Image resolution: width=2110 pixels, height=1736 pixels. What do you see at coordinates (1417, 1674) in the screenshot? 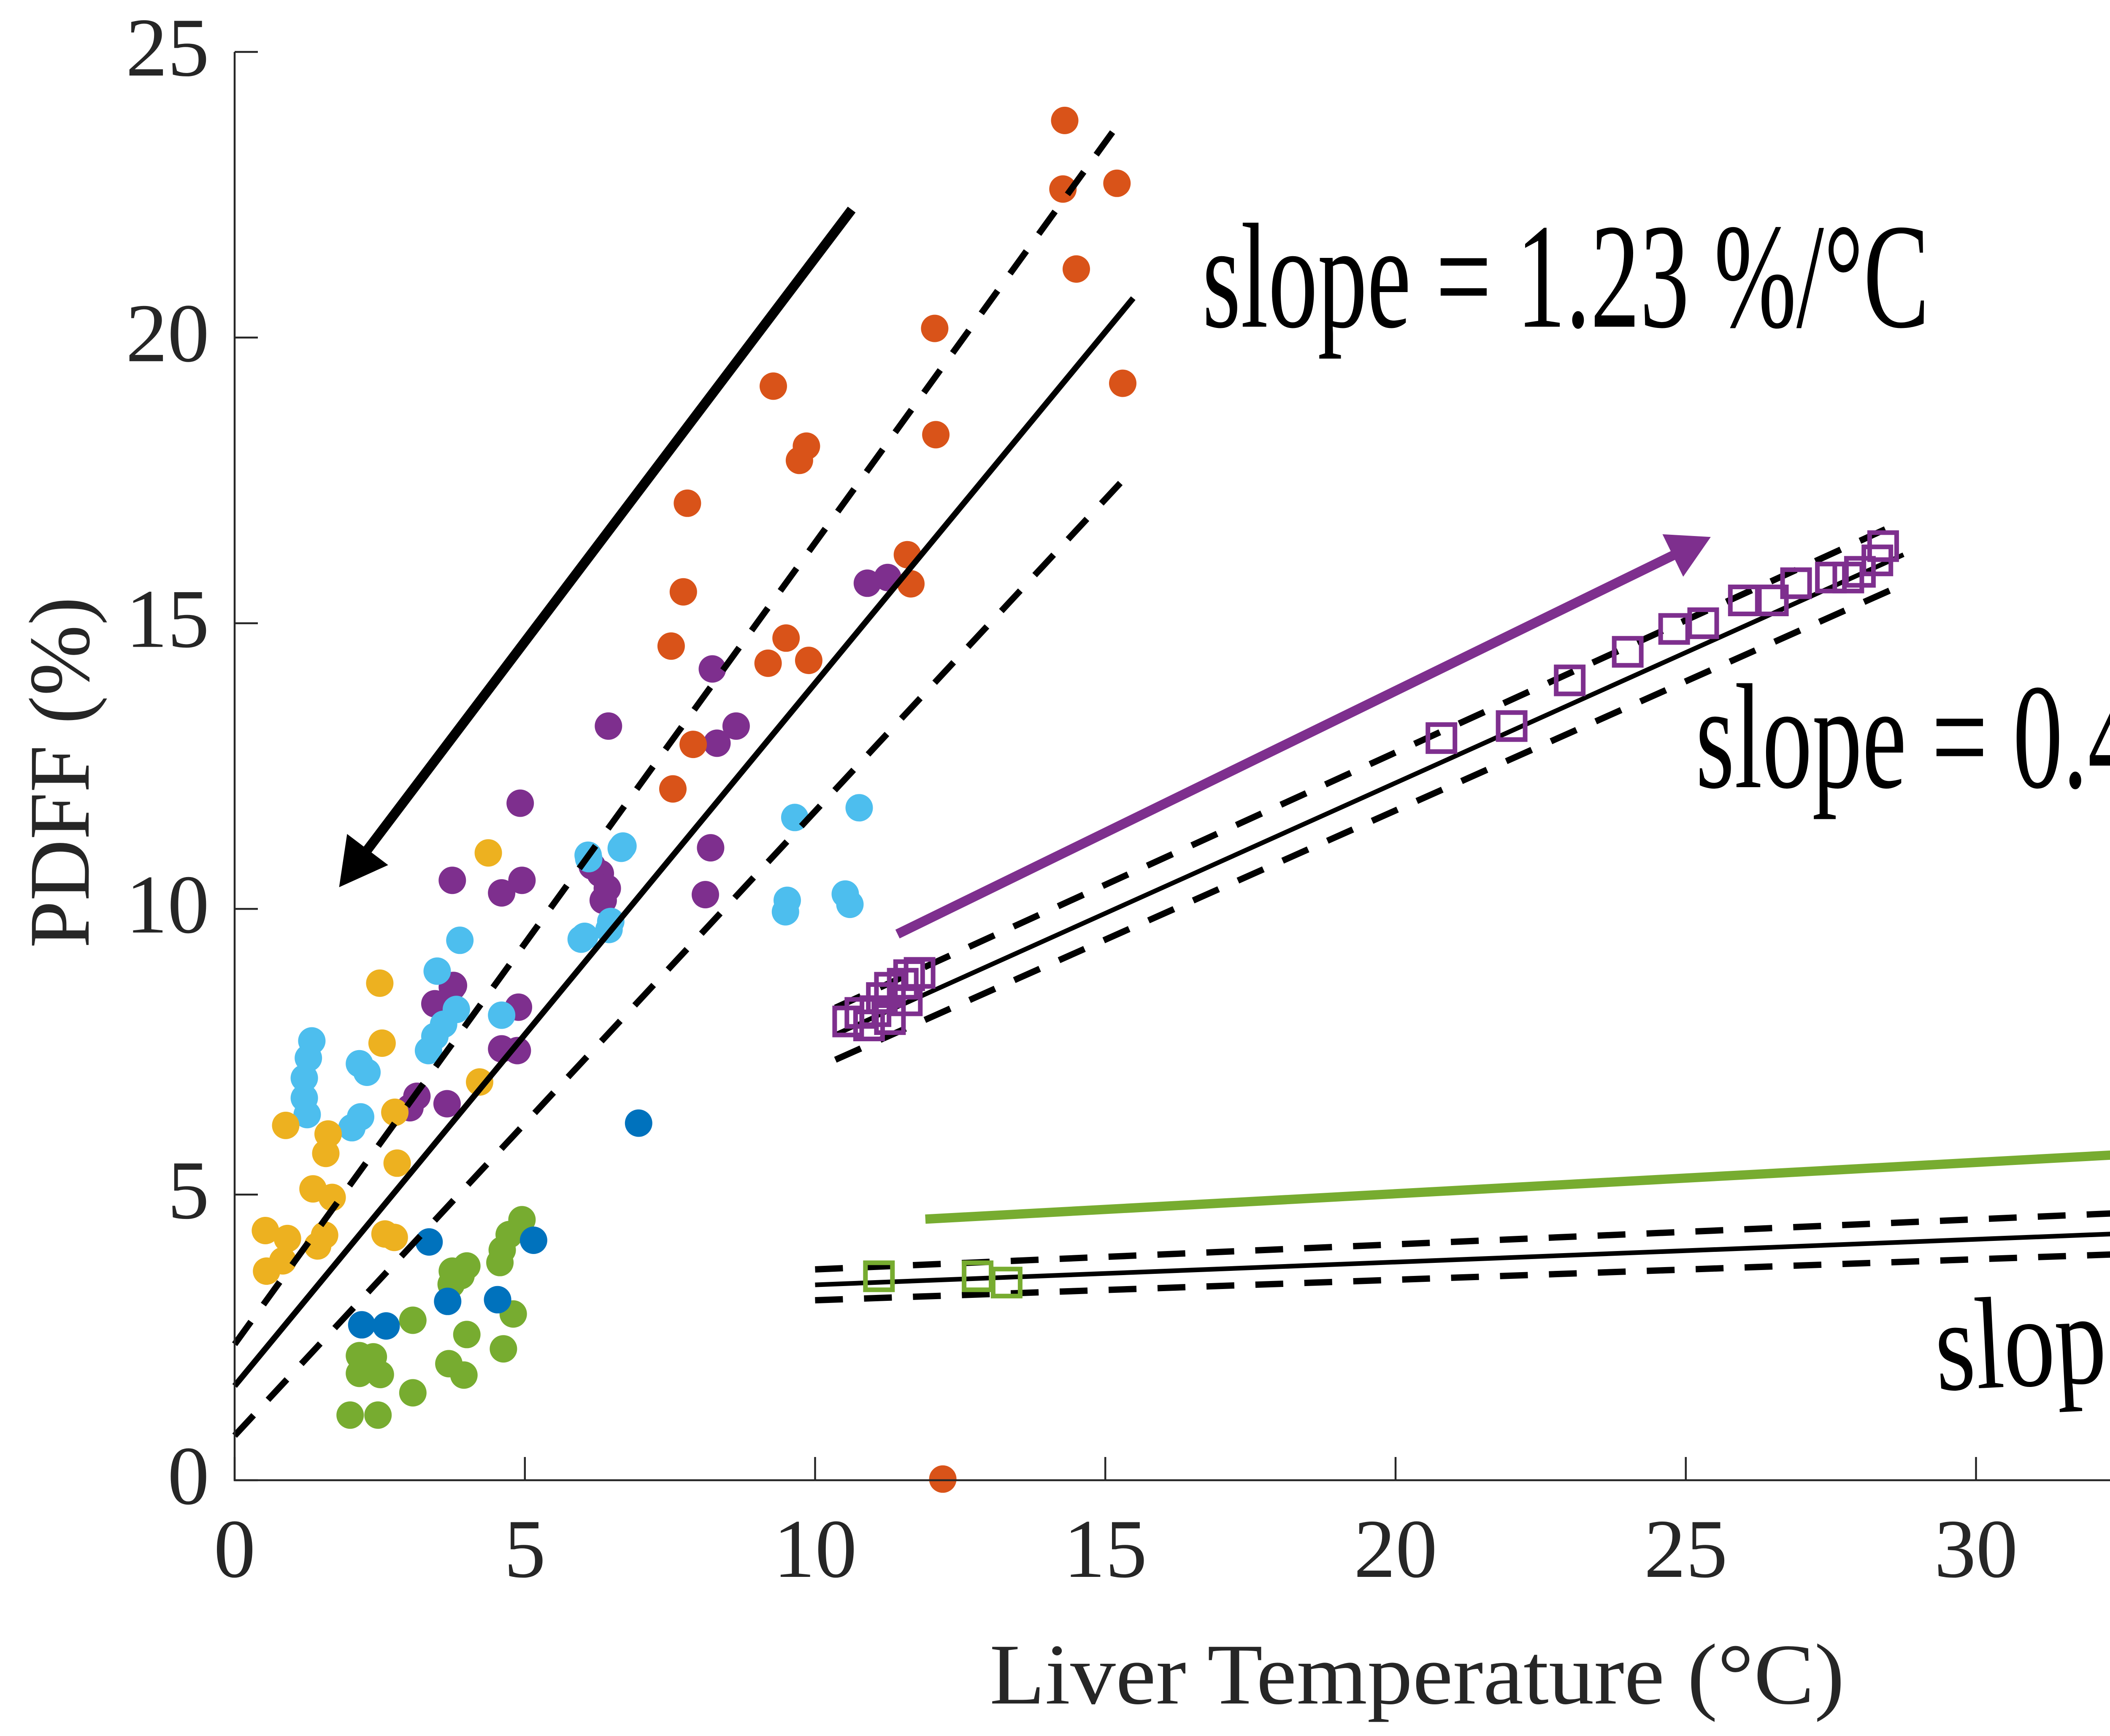
I see `svg-text: Liver Temperature (°C)` at bounding box center [1417, 1674].